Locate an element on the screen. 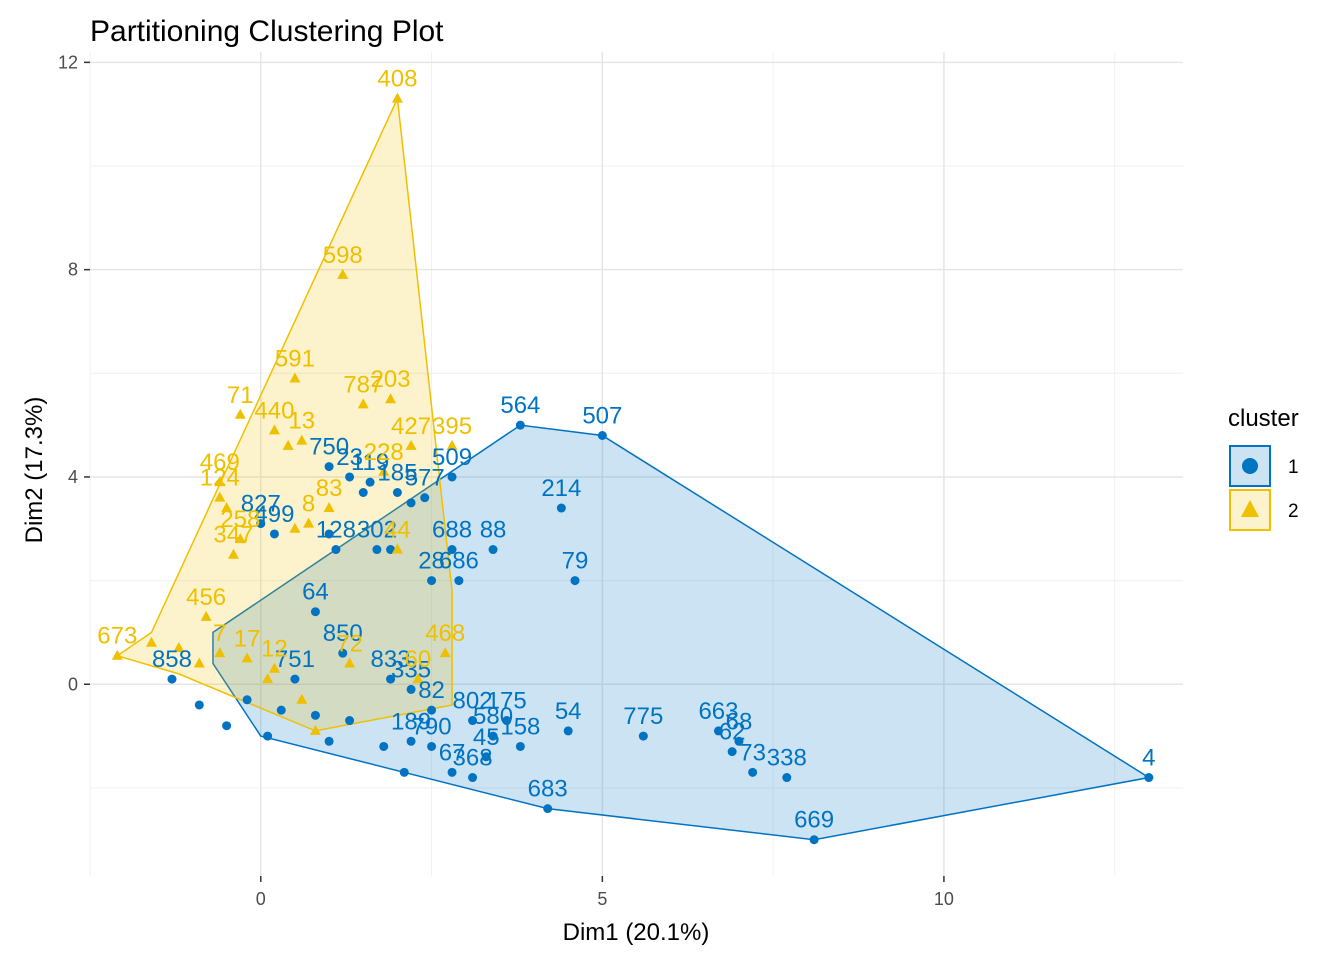 This screenshot has height=960, width=1344. point-label: 663 is located at coordinates (718, 711).